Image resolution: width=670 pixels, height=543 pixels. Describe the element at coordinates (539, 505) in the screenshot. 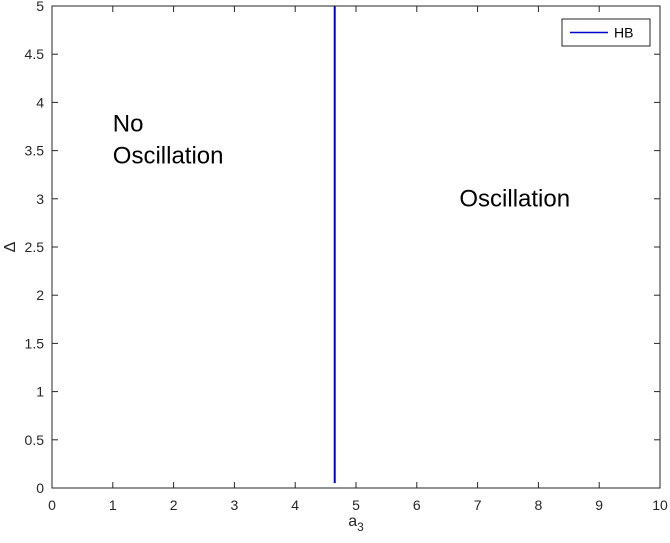

I see `x-tick-label: 8` at that location.